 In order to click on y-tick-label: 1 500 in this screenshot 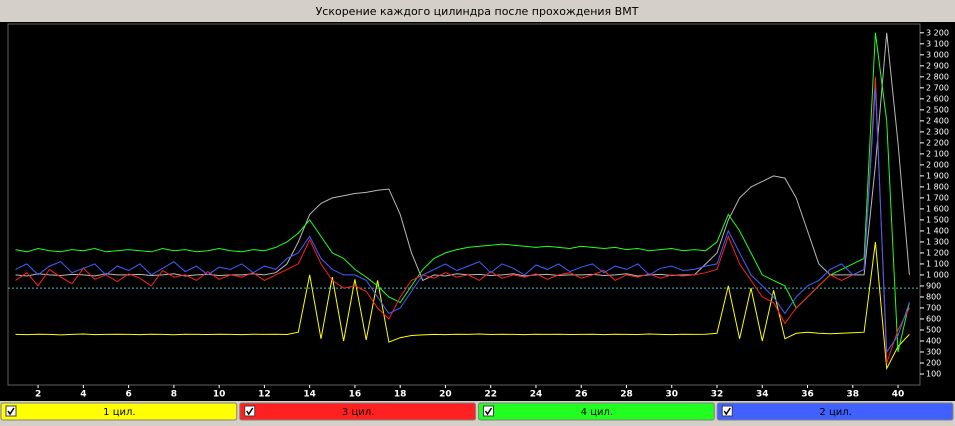, I will do `click(937, 219)`.